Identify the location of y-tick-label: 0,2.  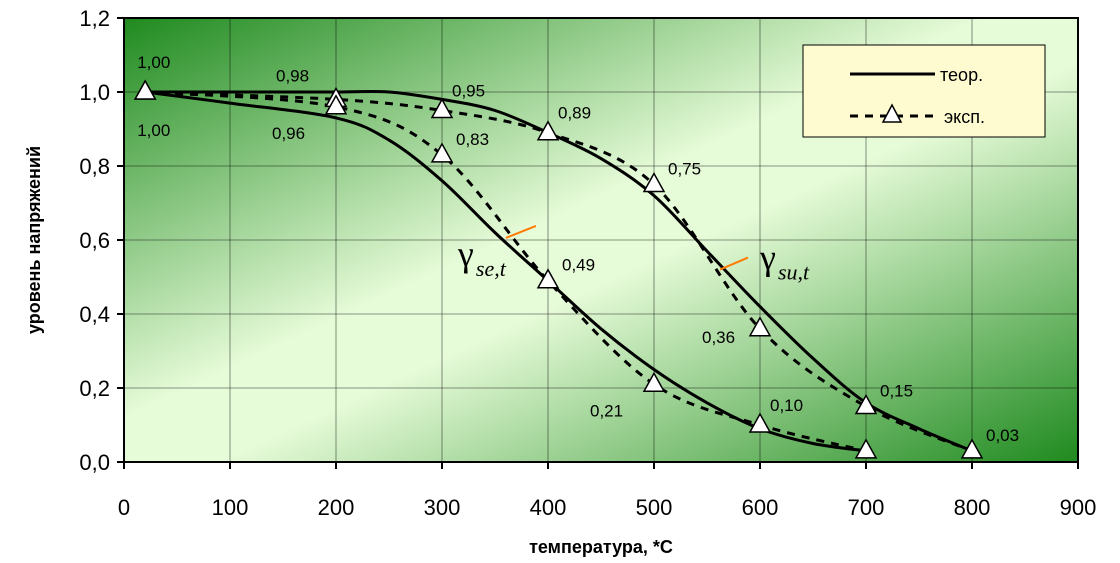
(94, 388).